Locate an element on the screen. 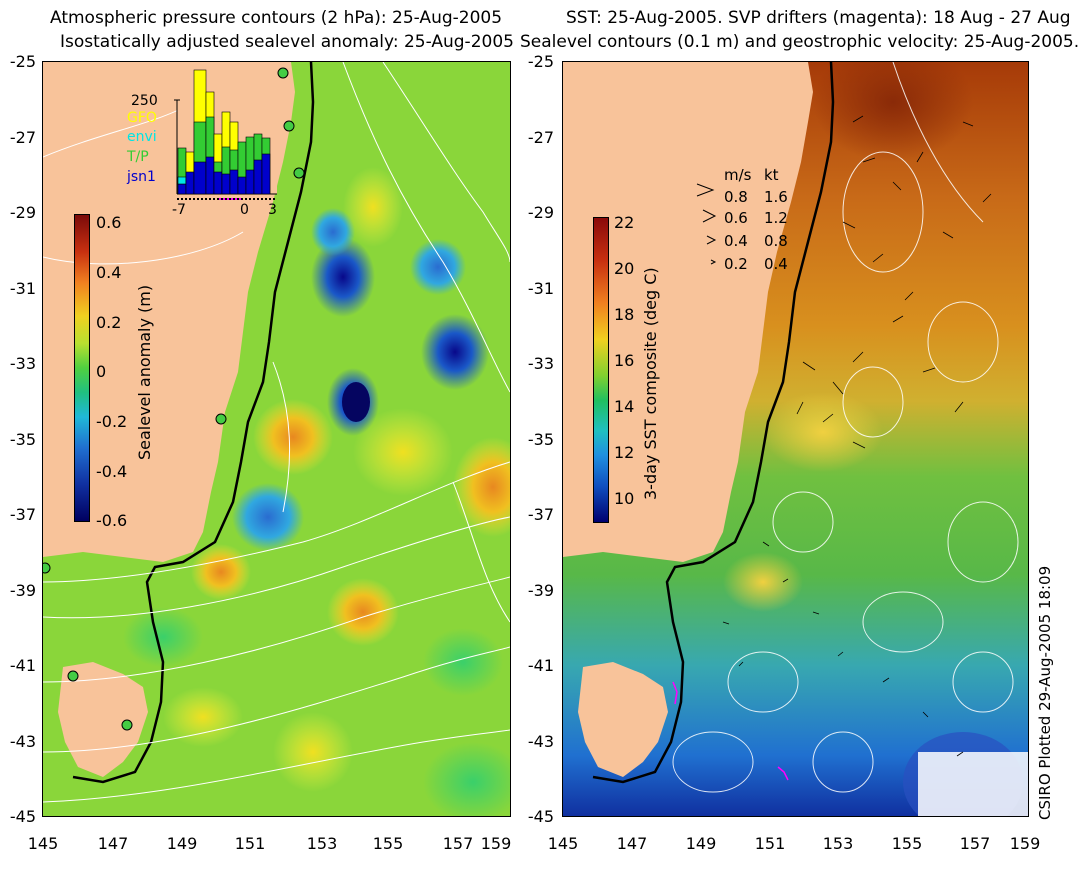  sealevel-colorbar-tick: 0.2 is located at coordinates (109, 322).